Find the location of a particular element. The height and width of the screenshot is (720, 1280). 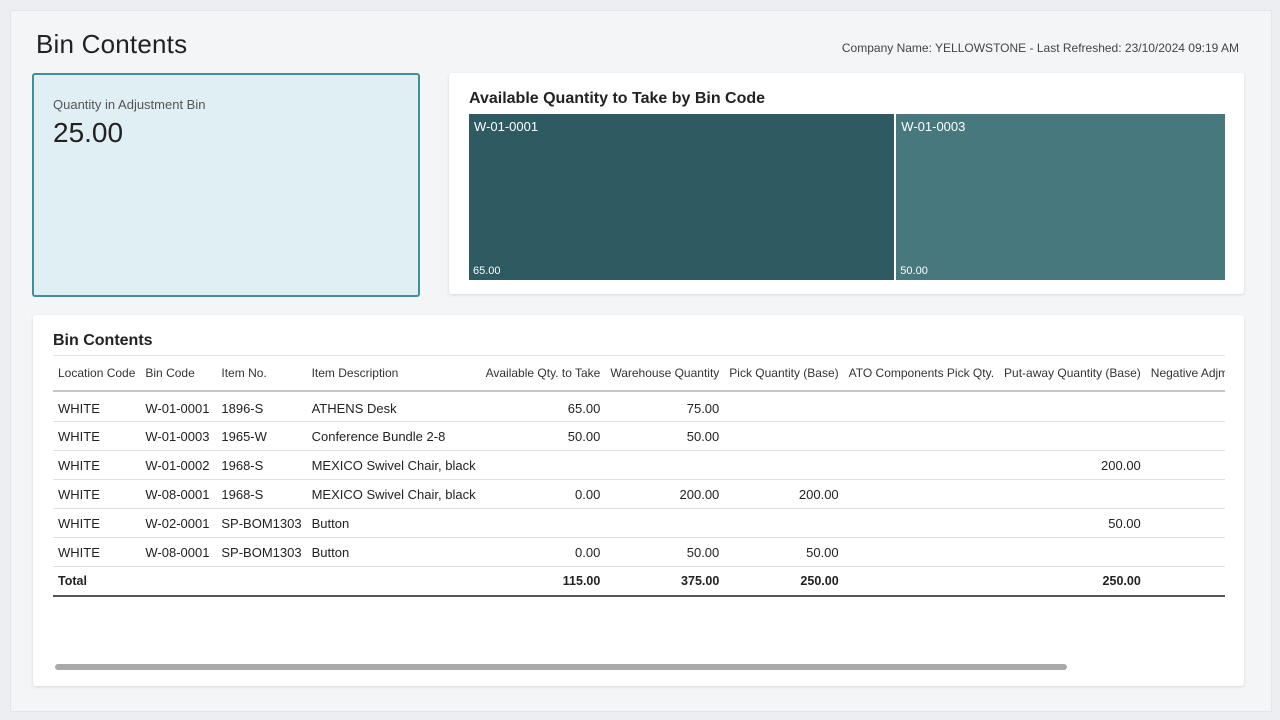

table-cell: W-02-0001 is located at coordinates (178, 523).